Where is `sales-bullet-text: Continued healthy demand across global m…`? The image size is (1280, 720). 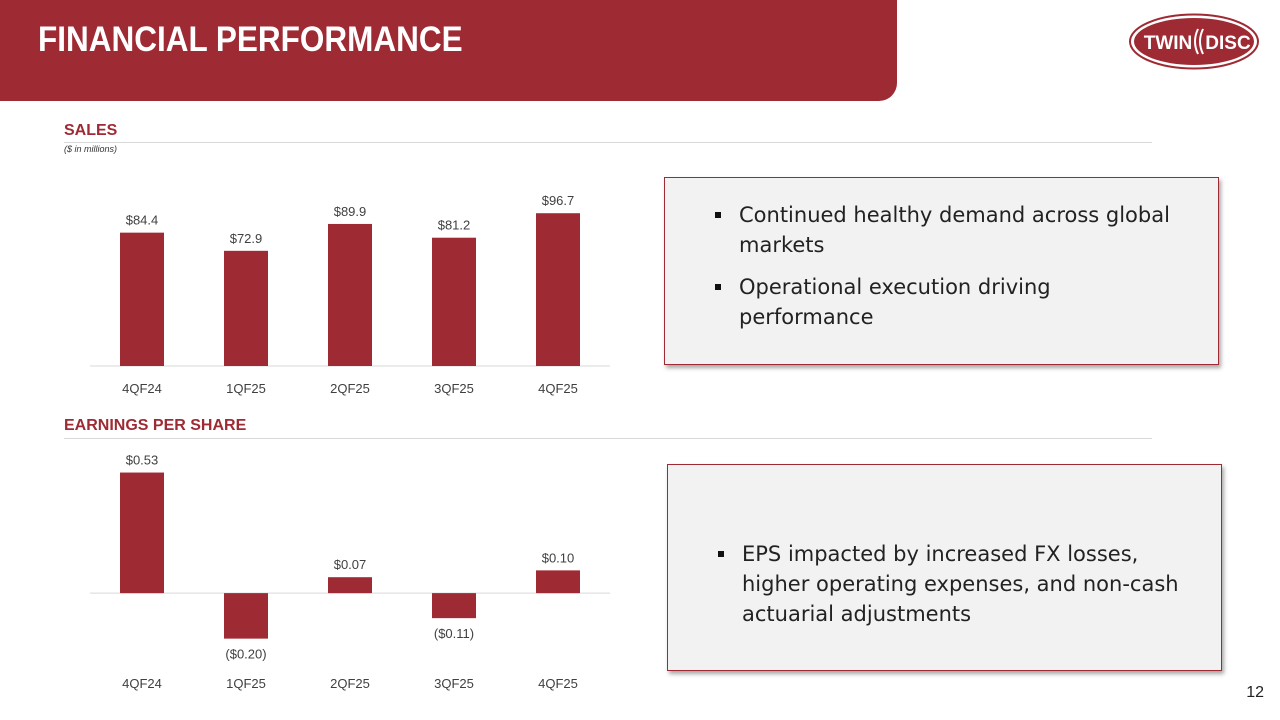
sales-bullet-text: Continued healthy demand across global m… is located at coordinates (954, 230).